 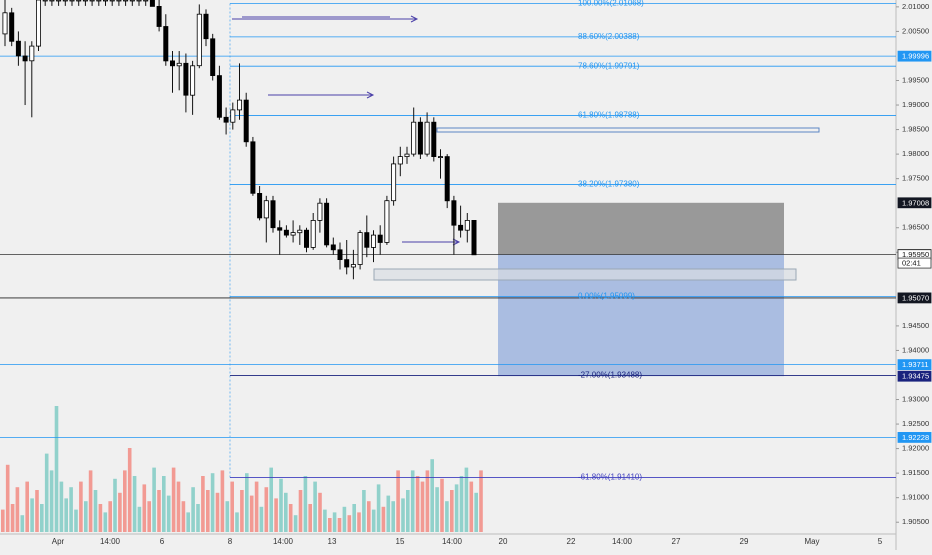 What do you see at coordinates (641, 228) in the screenshot?
I see `stop-loss-zone` at bounding box center [641, 228].